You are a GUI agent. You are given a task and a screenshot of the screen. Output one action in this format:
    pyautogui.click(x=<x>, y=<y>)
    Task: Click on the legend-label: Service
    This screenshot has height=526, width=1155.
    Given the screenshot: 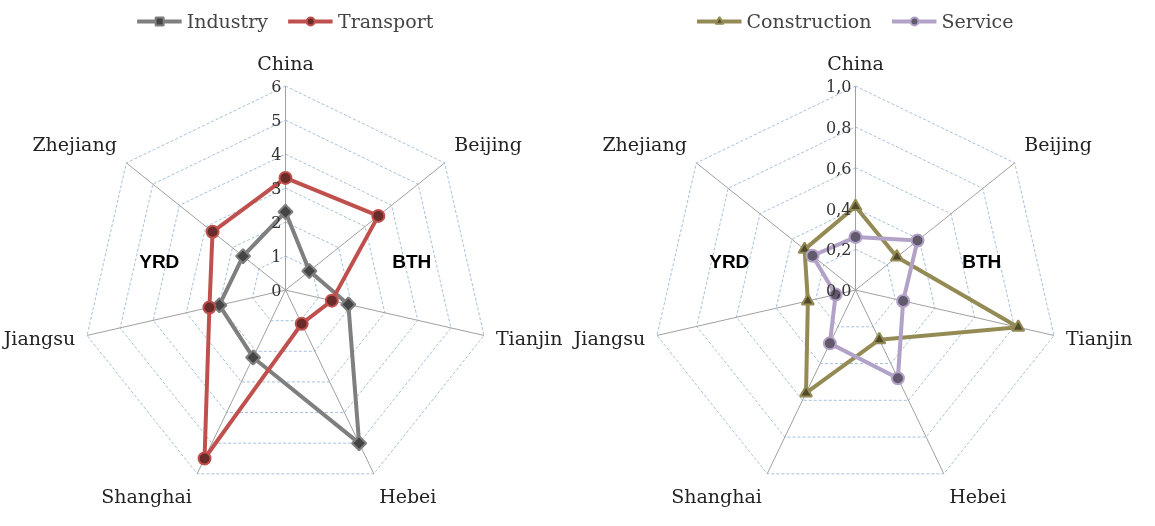 What is the action you would take?
    pyautogui.click(x=977, y=21)
    